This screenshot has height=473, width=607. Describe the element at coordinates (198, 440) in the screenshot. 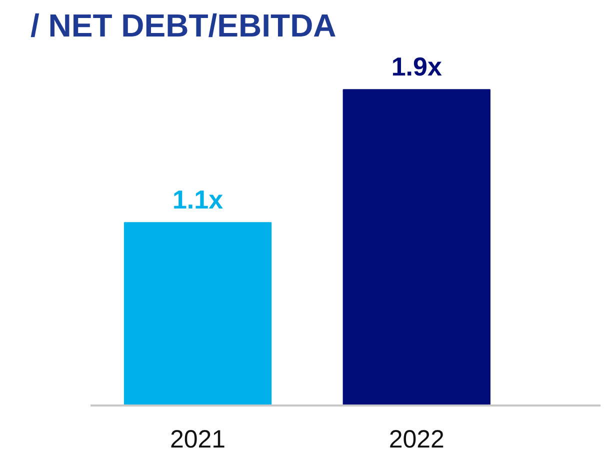

I see `x-tick-label: 2021` at that location.